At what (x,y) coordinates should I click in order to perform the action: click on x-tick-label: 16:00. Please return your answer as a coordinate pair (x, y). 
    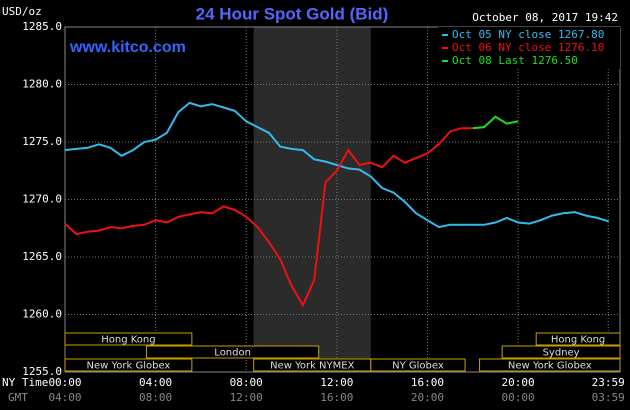
    Looking at the image, I should click on (427, 382).